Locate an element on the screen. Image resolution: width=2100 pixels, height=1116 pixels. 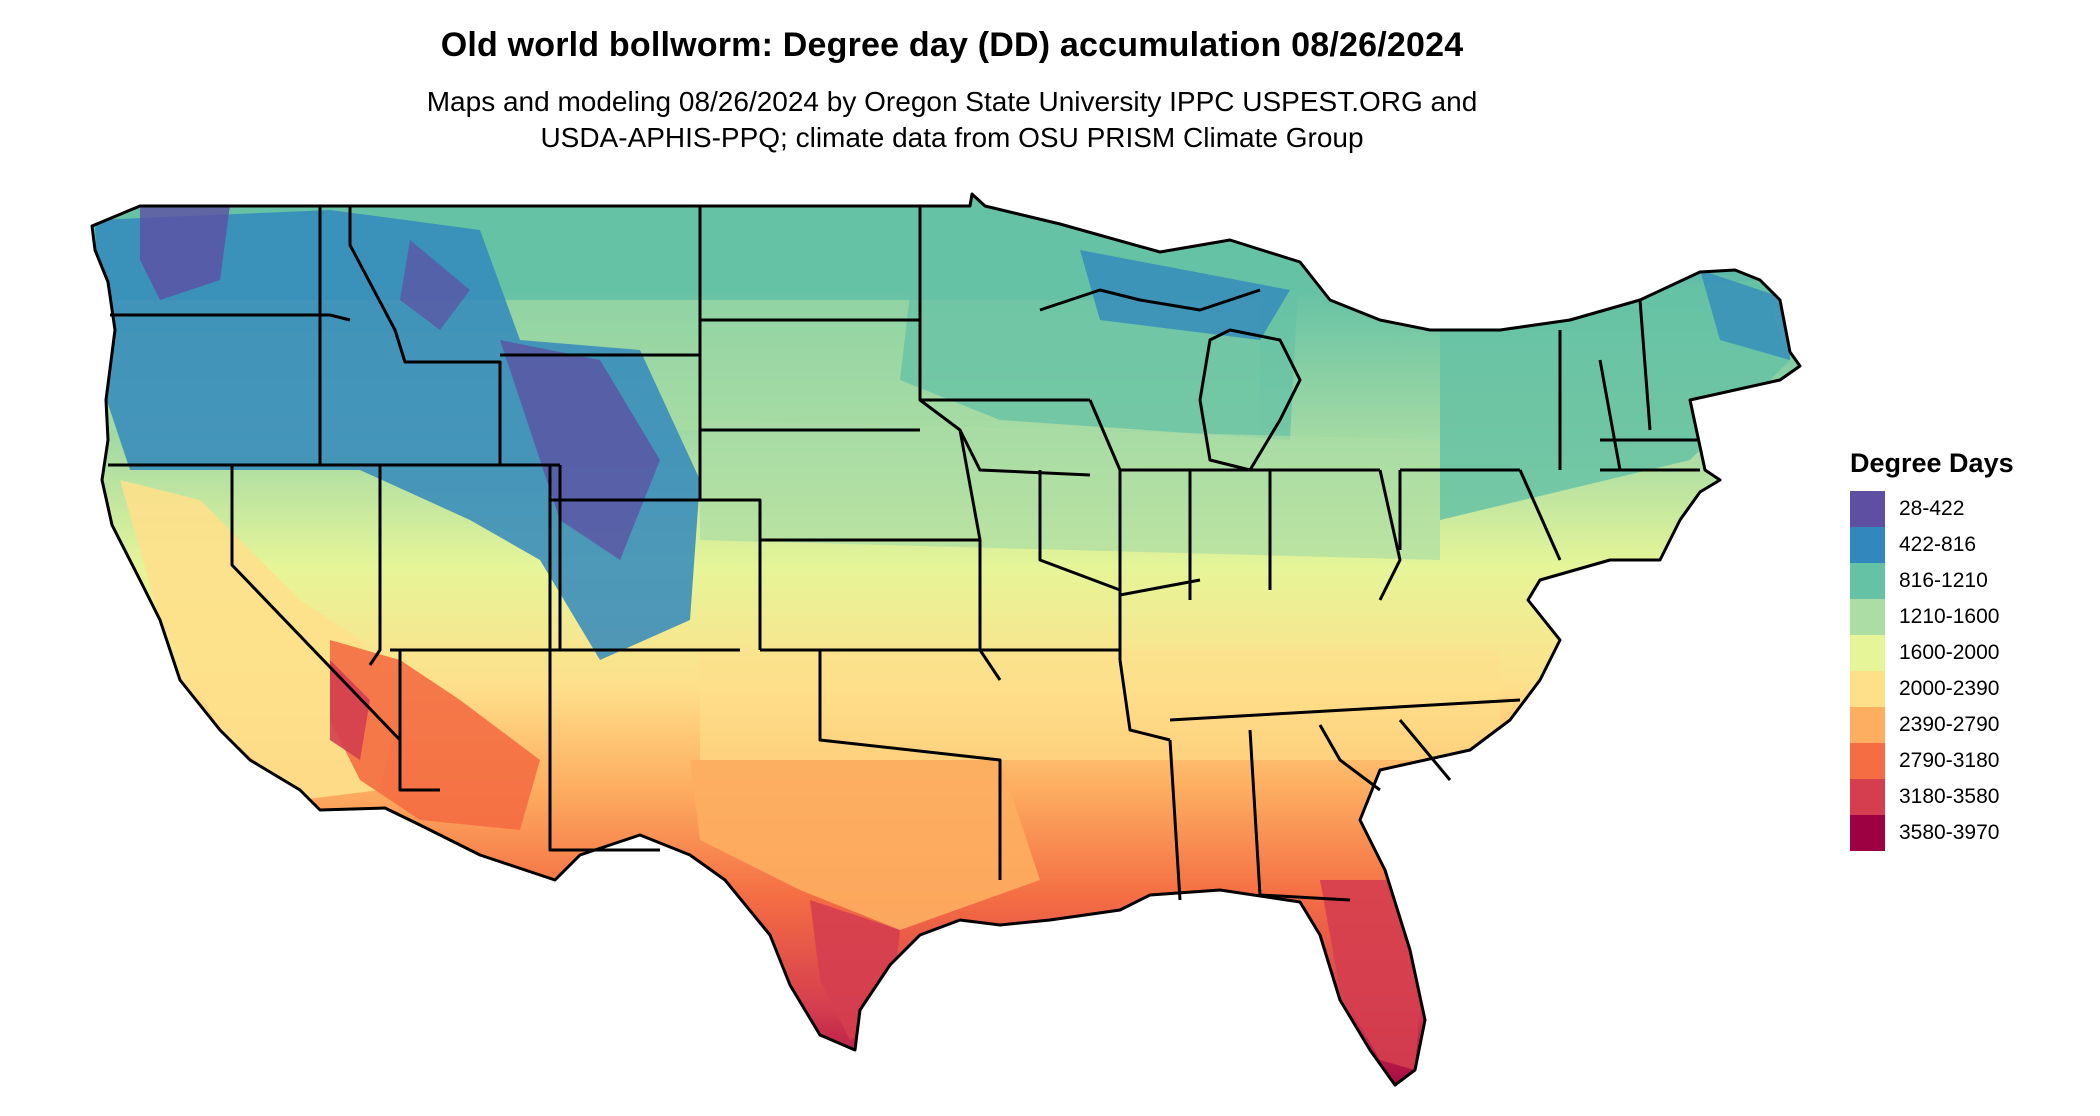
legend-item: 2790-3180 is located at coordinates (1932, 761).